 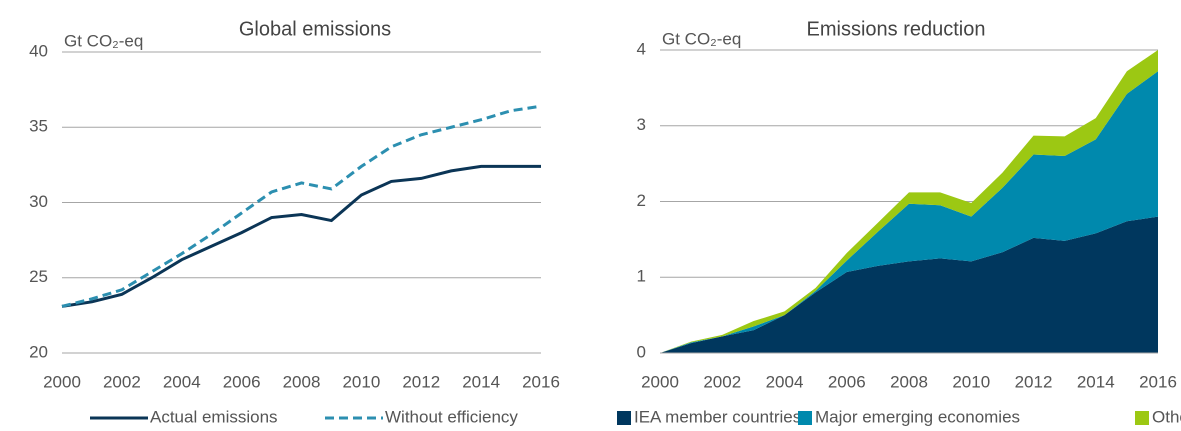 I want to click on y-tick-label: 35, so click(x=38, y=126).